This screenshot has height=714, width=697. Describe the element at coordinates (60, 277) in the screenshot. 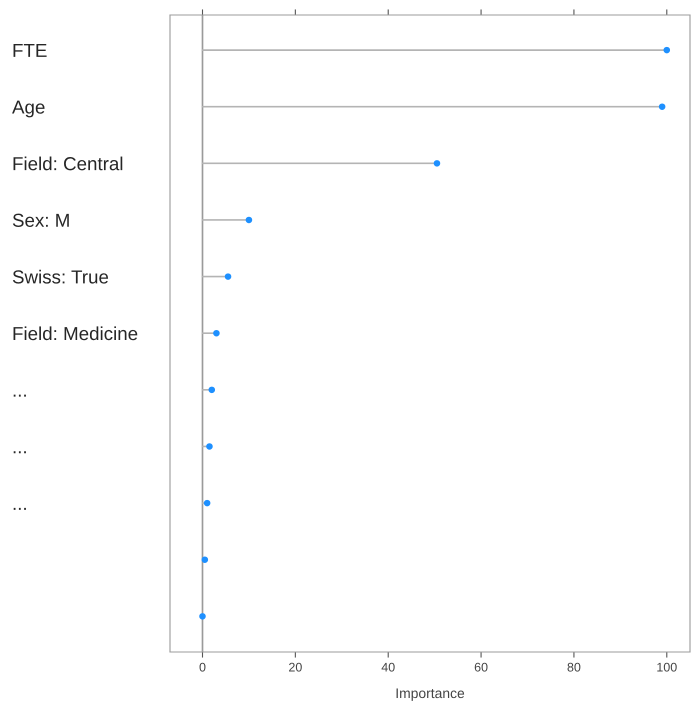

I see `y-tick-label: Swiss: True` at that location.